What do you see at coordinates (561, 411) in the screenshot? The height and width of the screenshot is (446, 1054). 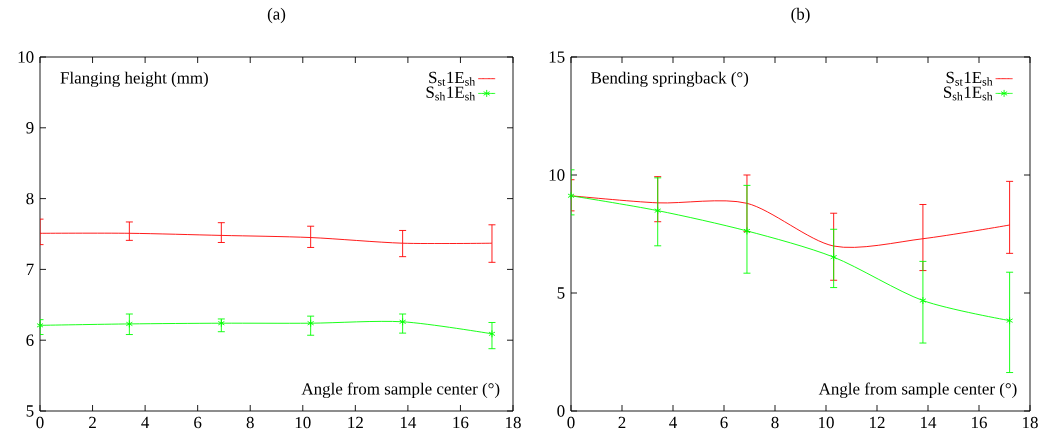 I see `y-tick-label: 0` at bounding box center [561, 411].